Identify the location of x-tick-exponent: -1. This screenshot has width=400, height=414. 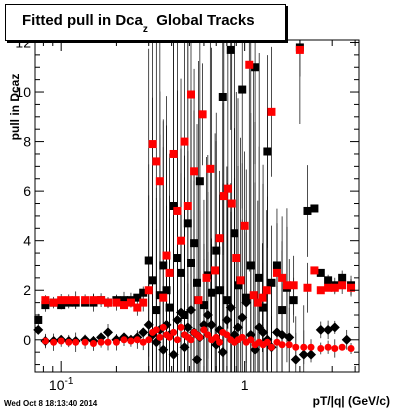
(69, 381).